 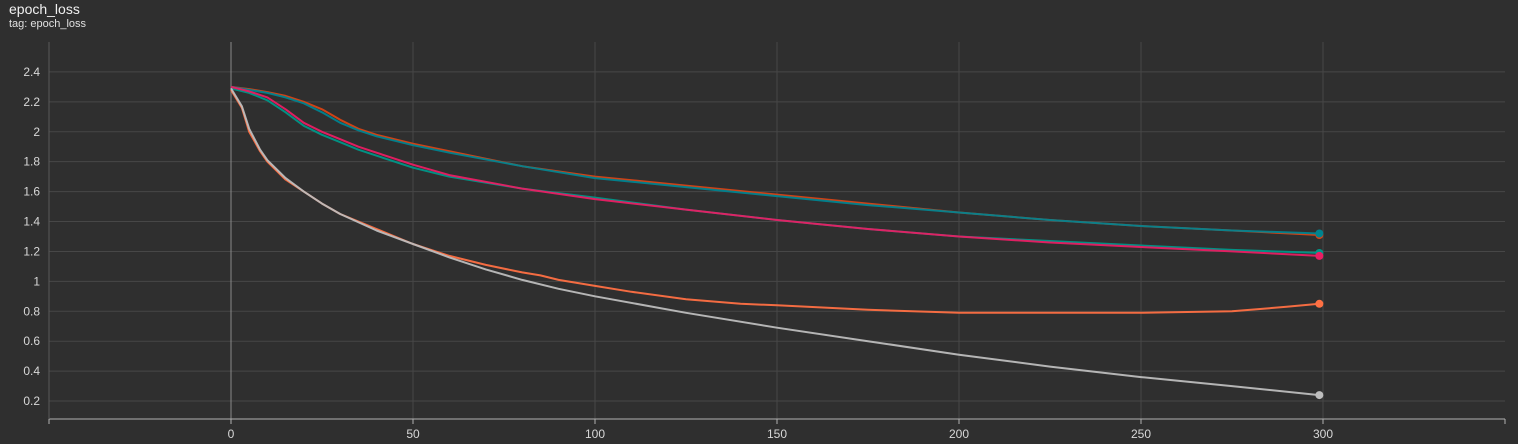 I want to click on y-tick-label: 2, so click(x=36, y=132).